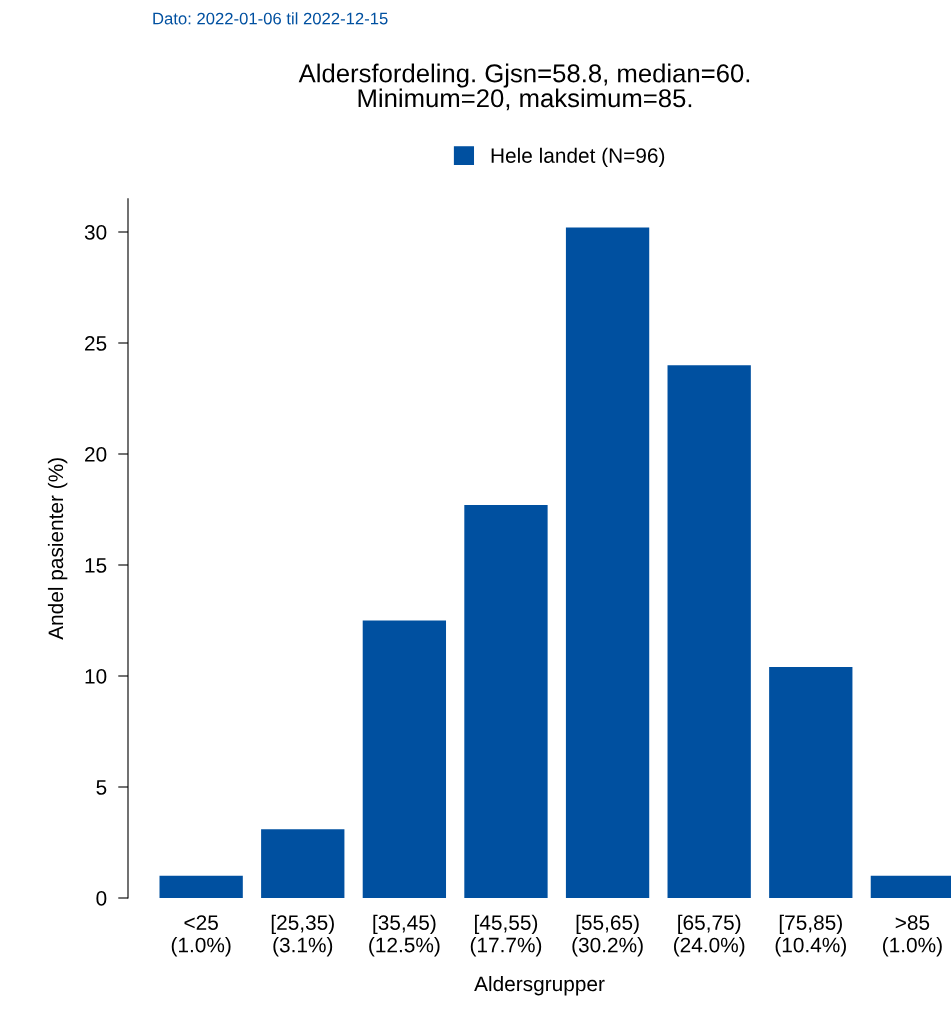 The height and width of the screenshot is (1015, 951). What do you see at coordinates (912, 936) in the screenshot?
I see `x-tick-label: >85 (1.0%)` at bounding box center [912, 936].